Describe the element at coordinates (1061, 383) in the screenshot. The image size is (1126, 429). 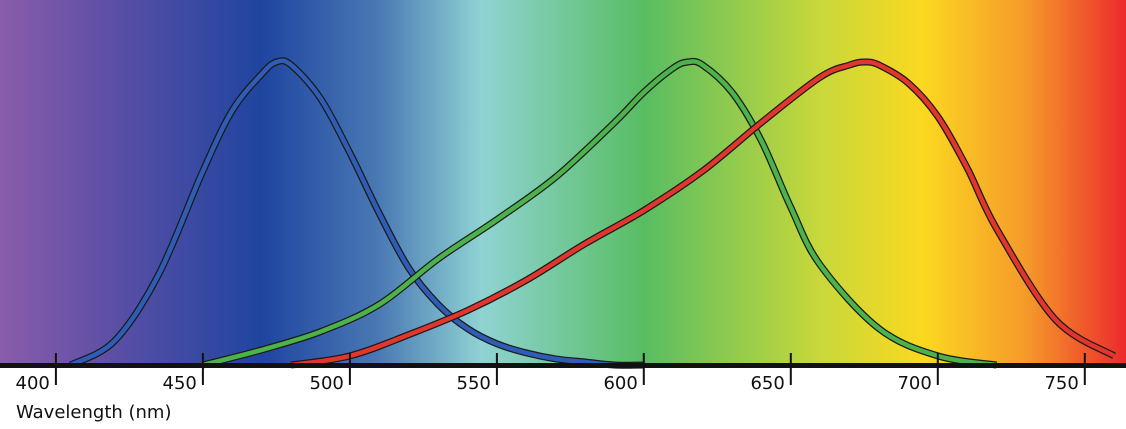
I see `x-tick-label: 750` at that location.